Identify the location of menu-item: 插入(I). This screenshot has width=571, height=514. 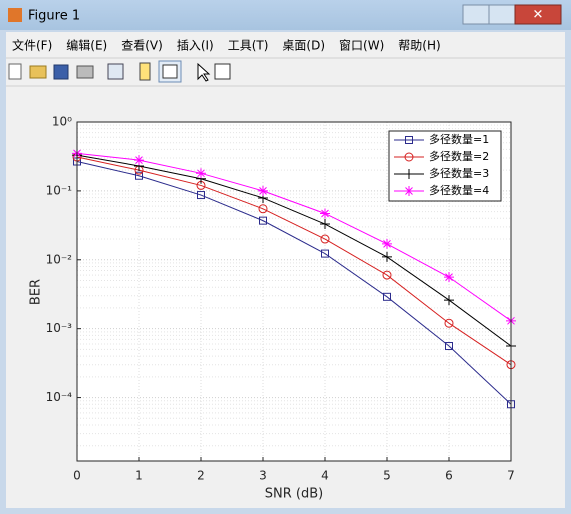
(195, 46).